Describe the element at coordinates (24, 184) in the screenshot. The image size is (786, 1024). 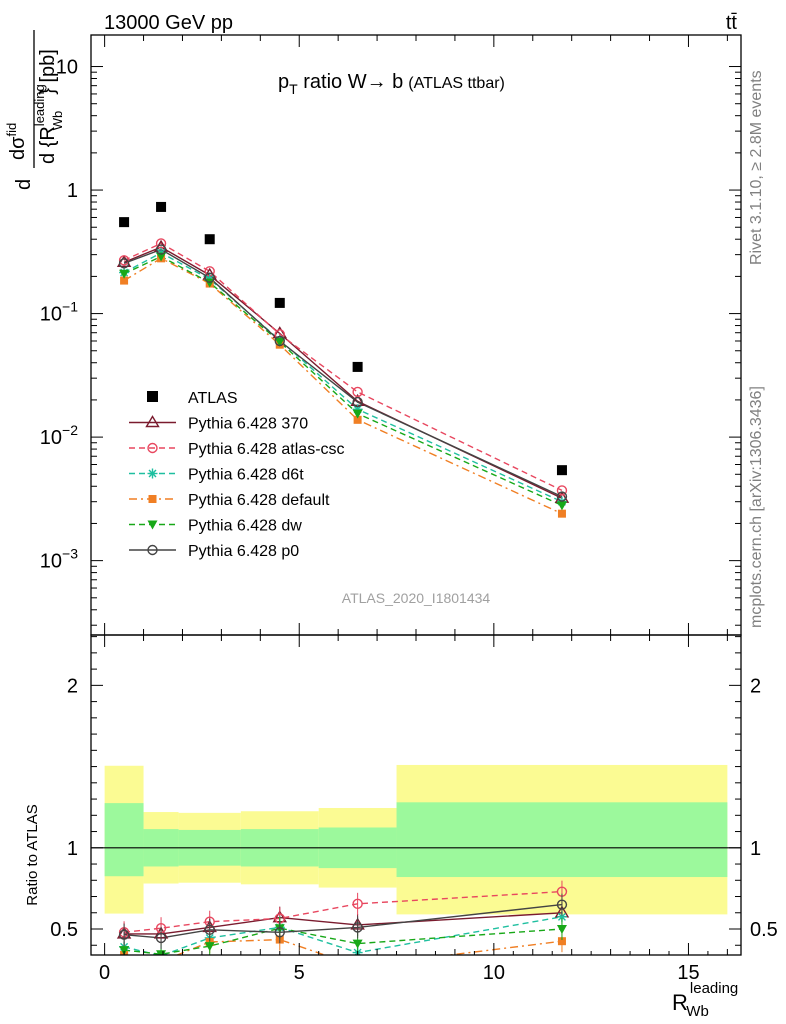
I see `svg-text: d` at that location.